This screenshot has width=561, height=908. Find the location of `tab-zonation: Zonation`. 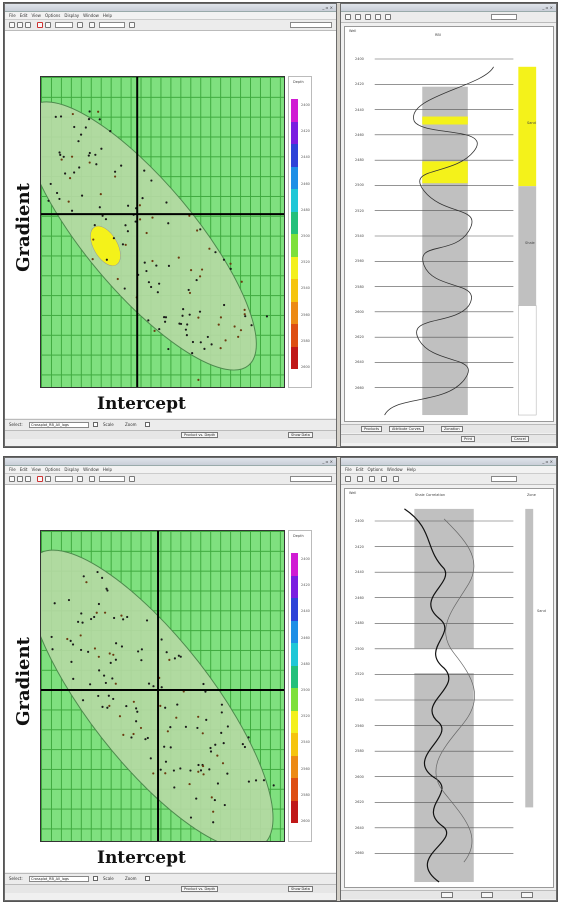

tab-zonation: Zonation is located at coordinates (452, 429).